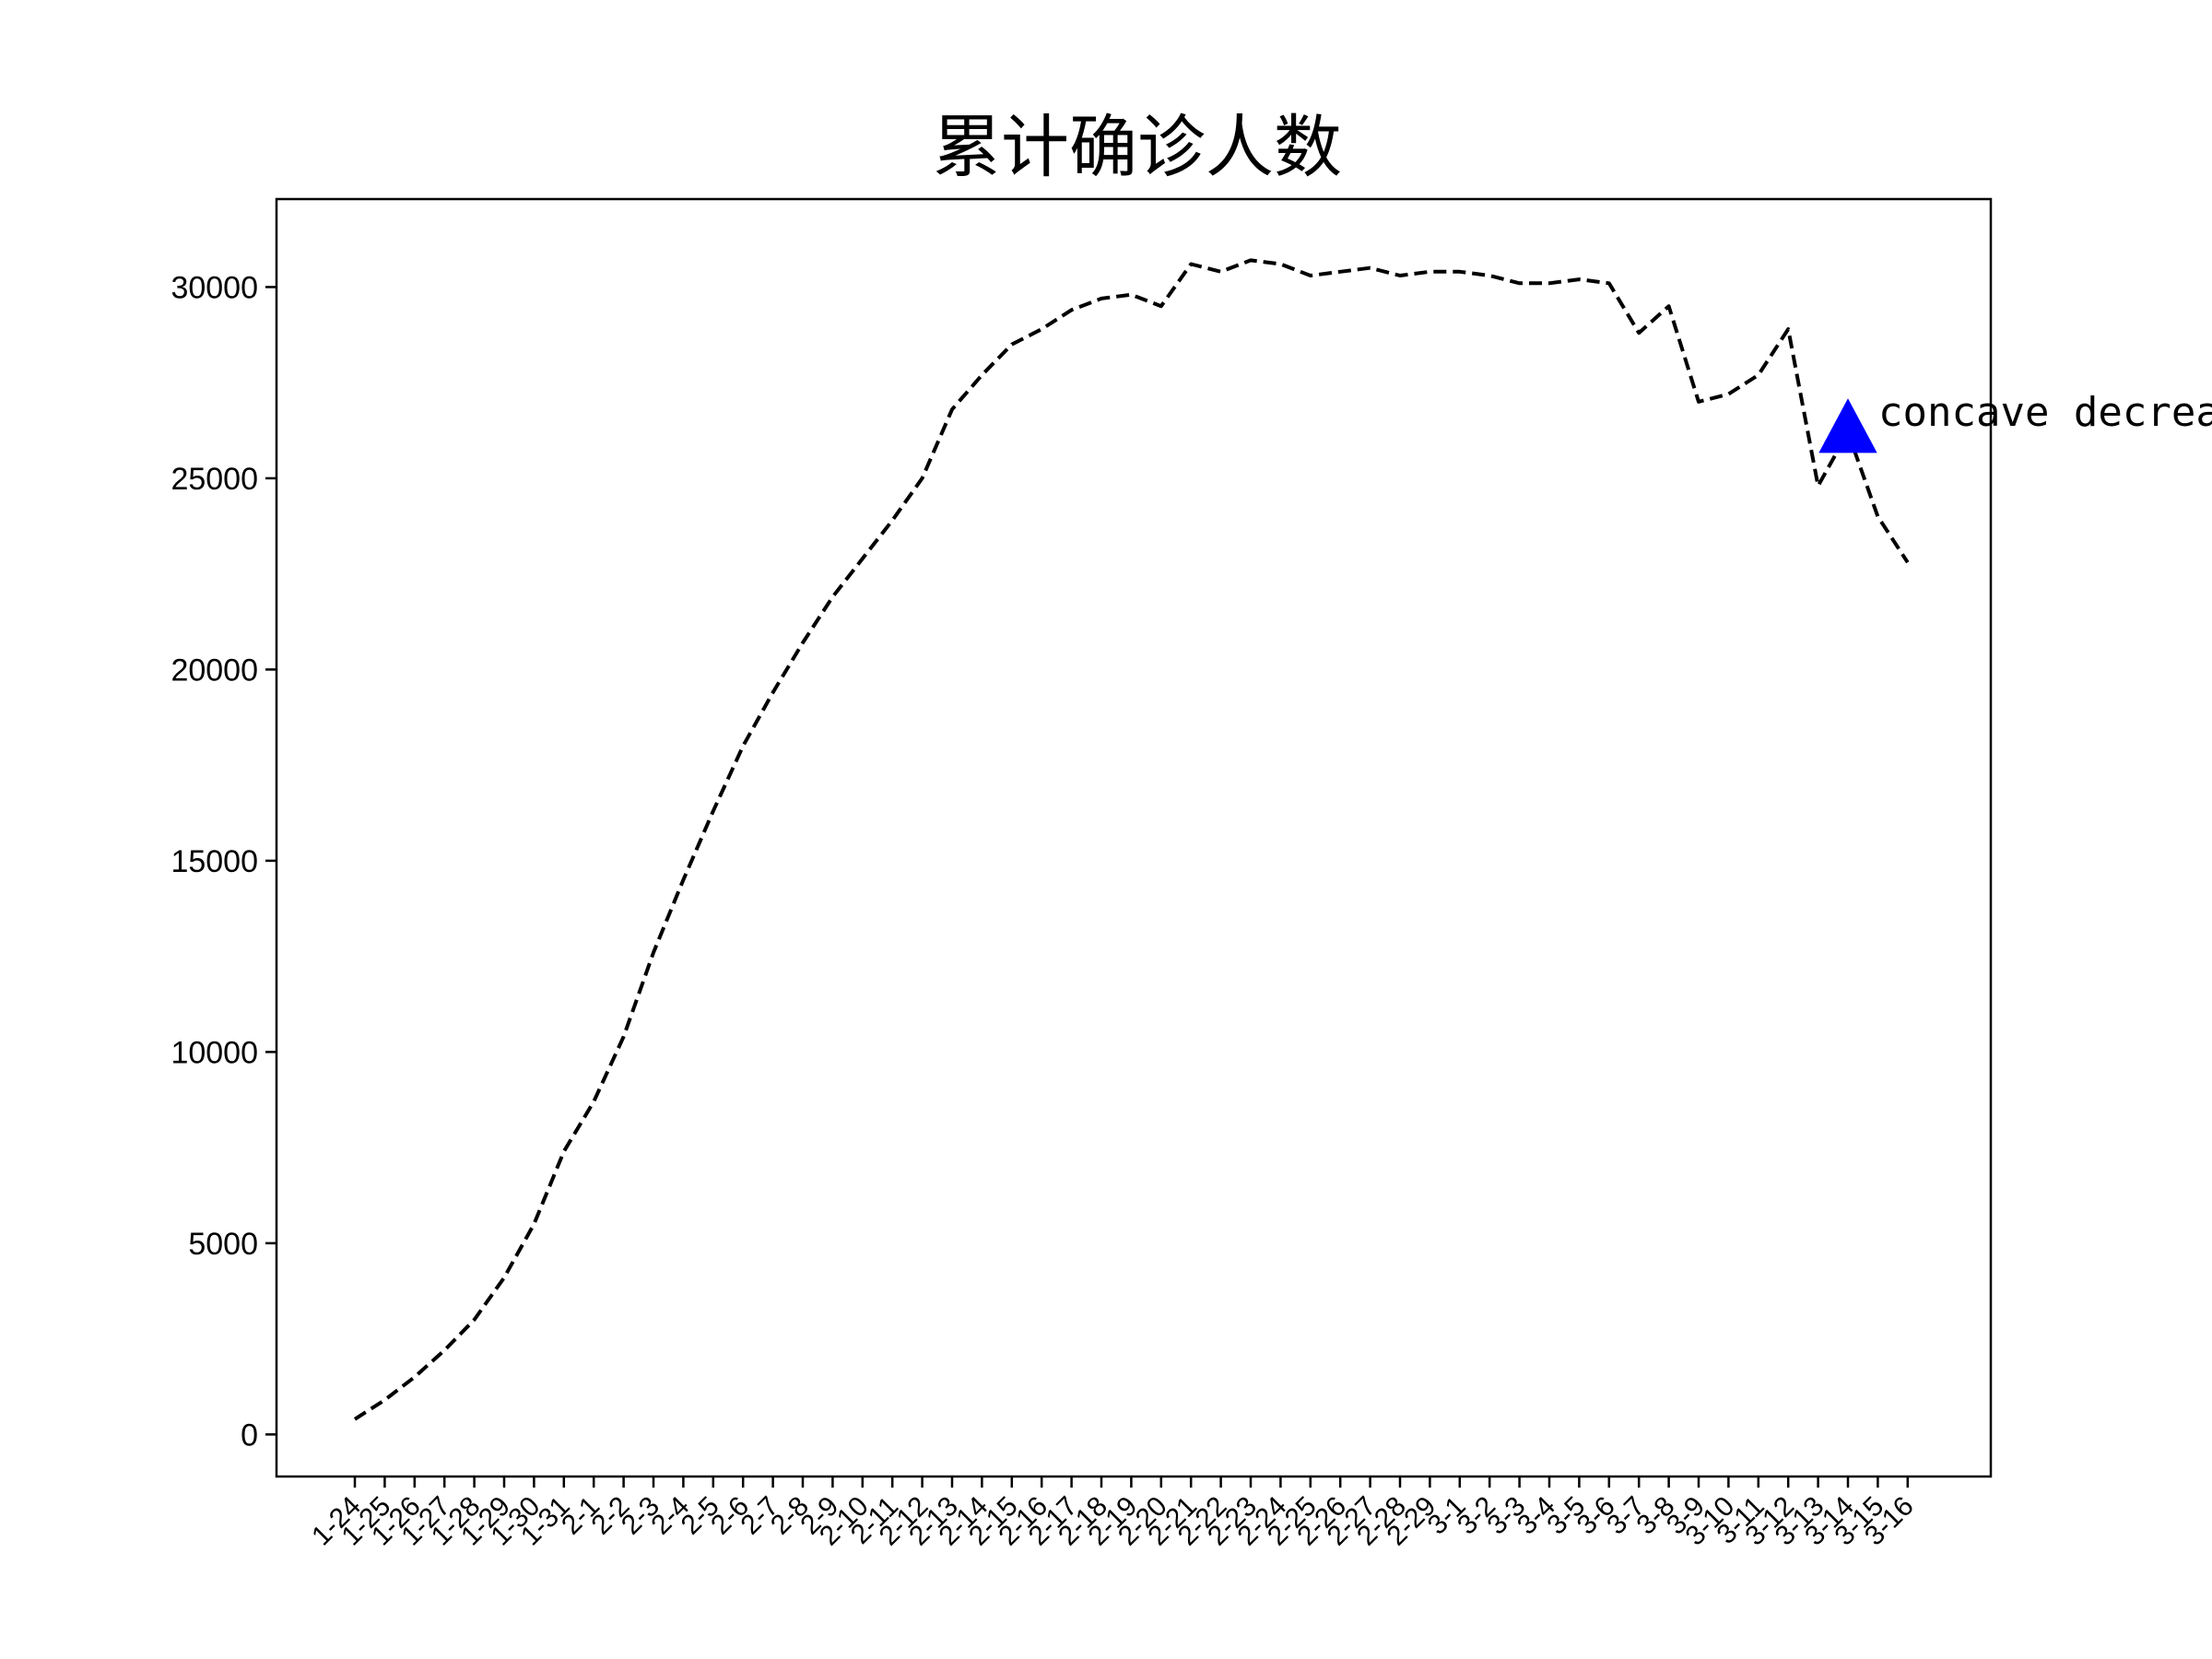 Image resolution: width=2212 pixels, height=1659 pixels. What do you see at coordinates (1137, 147) in the screenshot?
I see `chart-title: 累计确诊人数` at bounding box center [1137, 147].